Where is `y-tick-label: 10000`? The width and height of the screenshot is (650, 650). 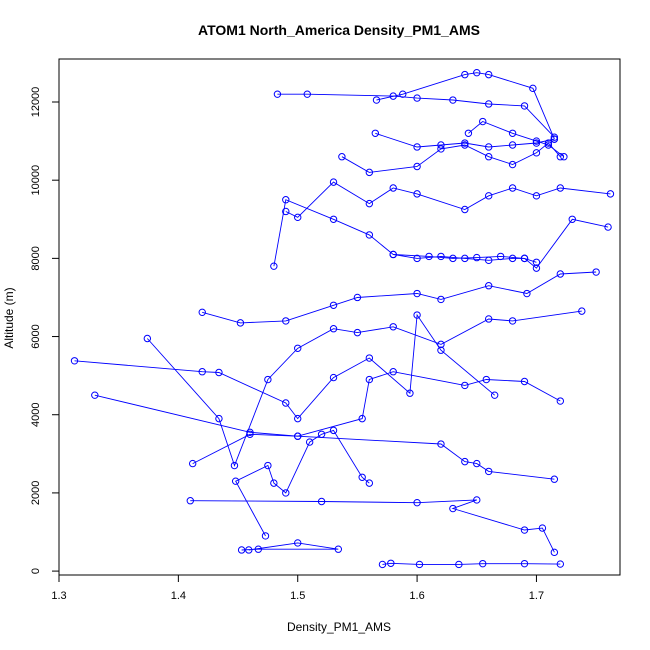 y-tick-label: 10000 is located at coordinates (36, 180).